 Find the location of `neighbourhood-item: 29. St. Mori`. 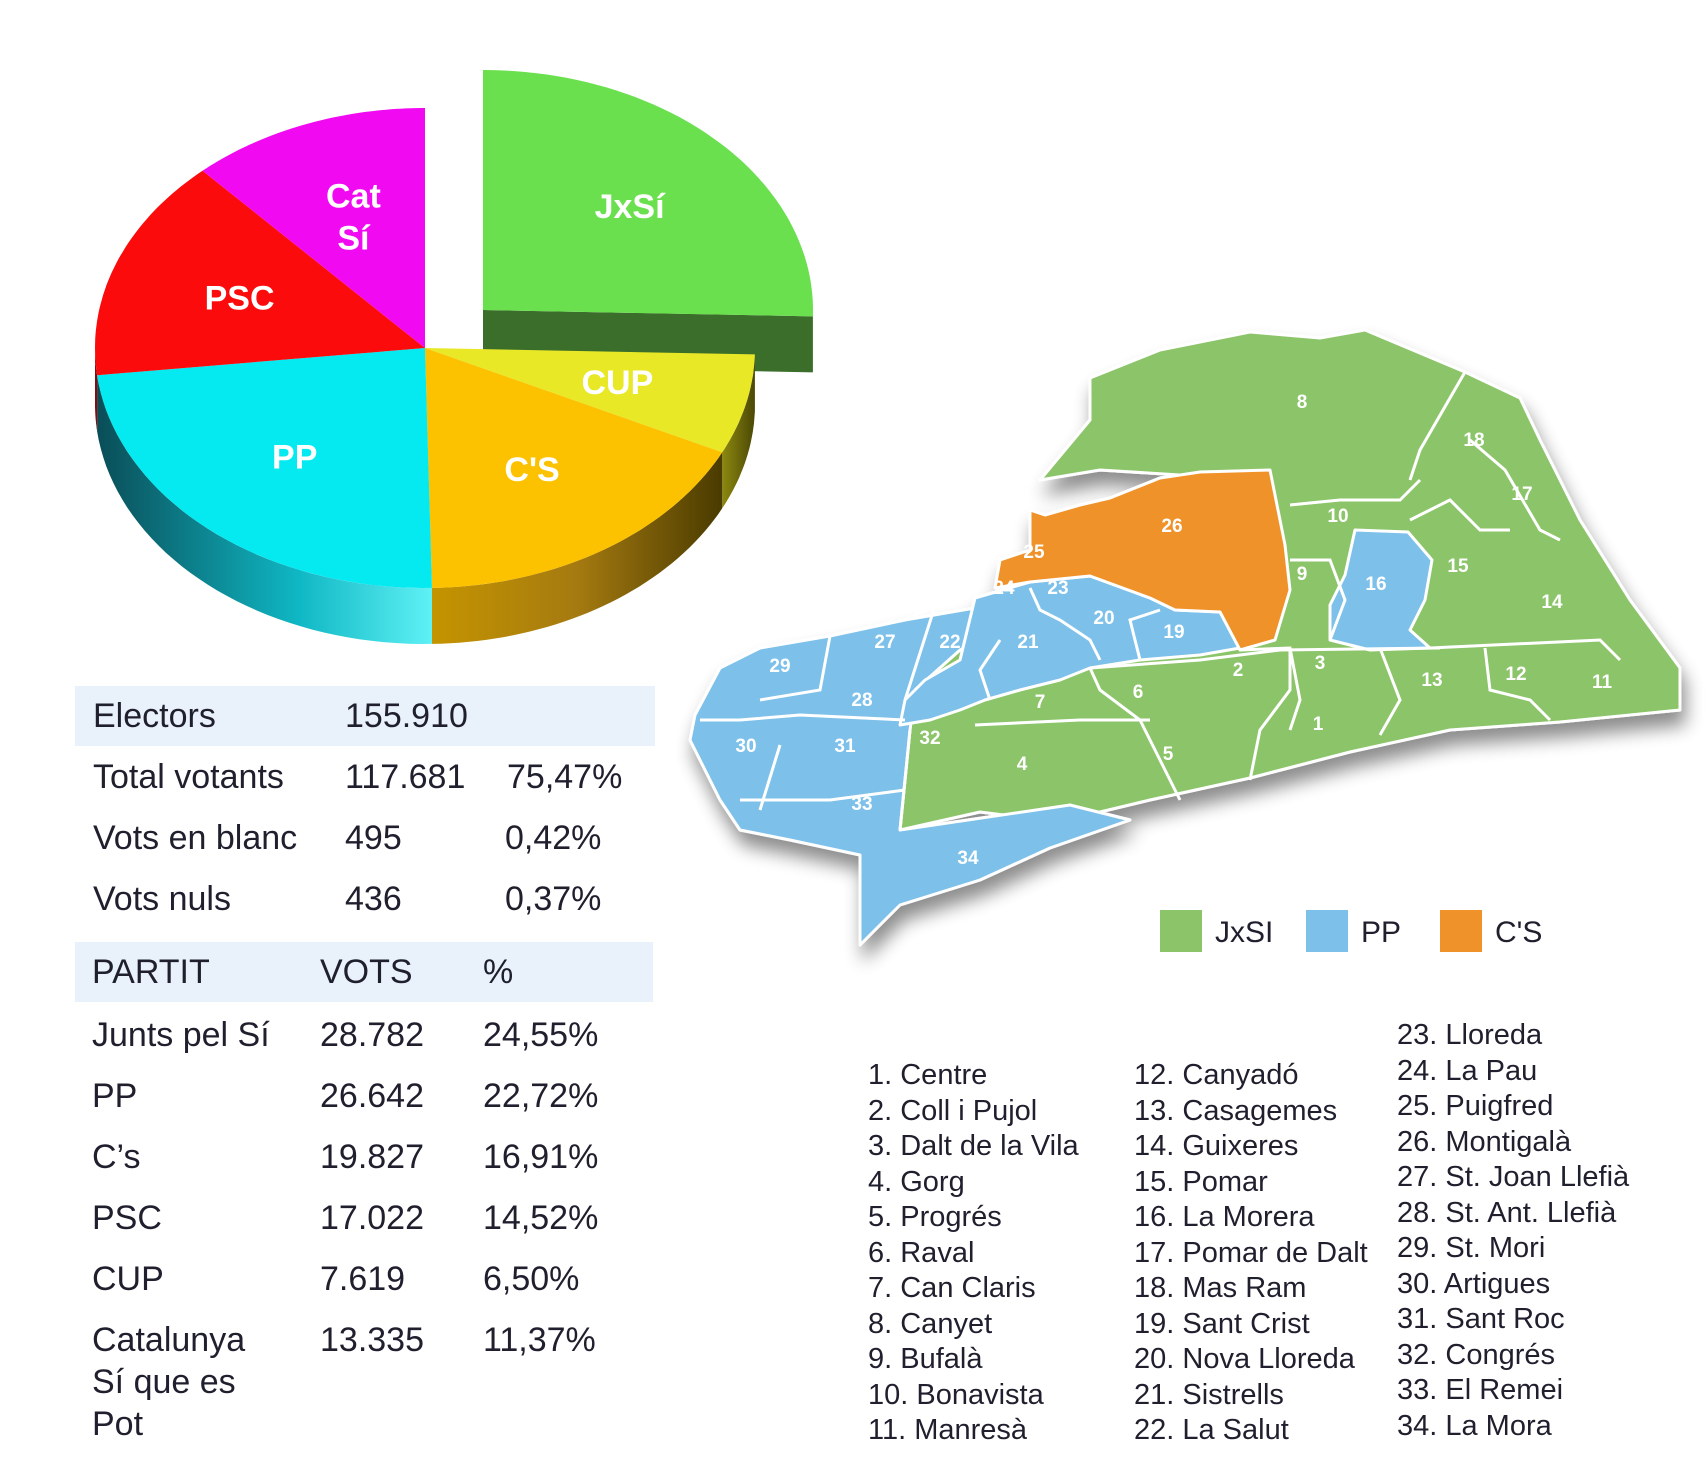

neighbourhood-item: 29. St. Mori is located at coordinates (1471, 1248).